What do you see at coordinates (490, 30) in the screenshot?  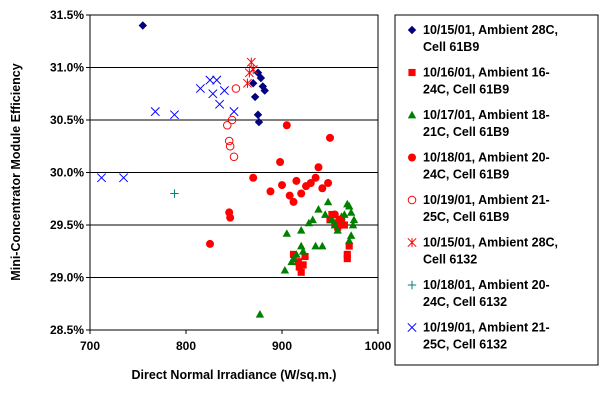 I see `legend-label: 10/15/01, Ambient 28C,` at bounding box center [490, 30].